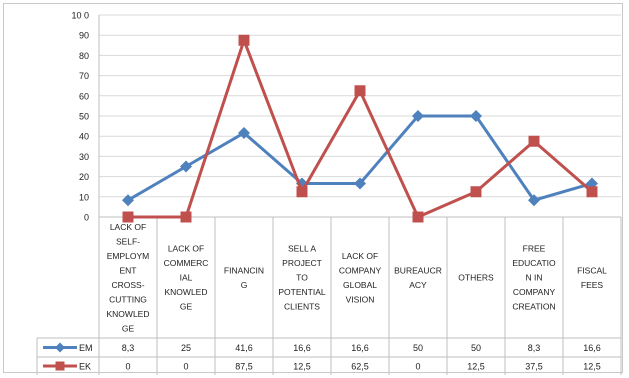 The height and width of the screenshot is (378, 629). What do you see at coordinates (186, 348) in the screenshot?
I see `data-table-cell: 25` at bounding box center [186, 348].